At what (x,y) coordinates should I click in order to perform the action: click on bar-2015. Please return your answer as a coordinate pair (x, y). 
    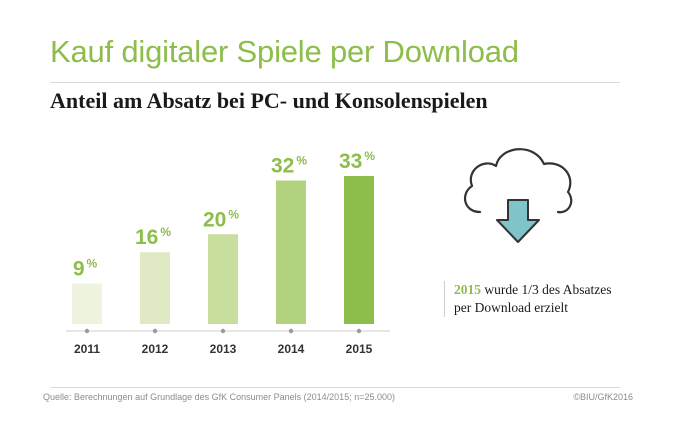
    Looking at the image, I should click on (359, 250).